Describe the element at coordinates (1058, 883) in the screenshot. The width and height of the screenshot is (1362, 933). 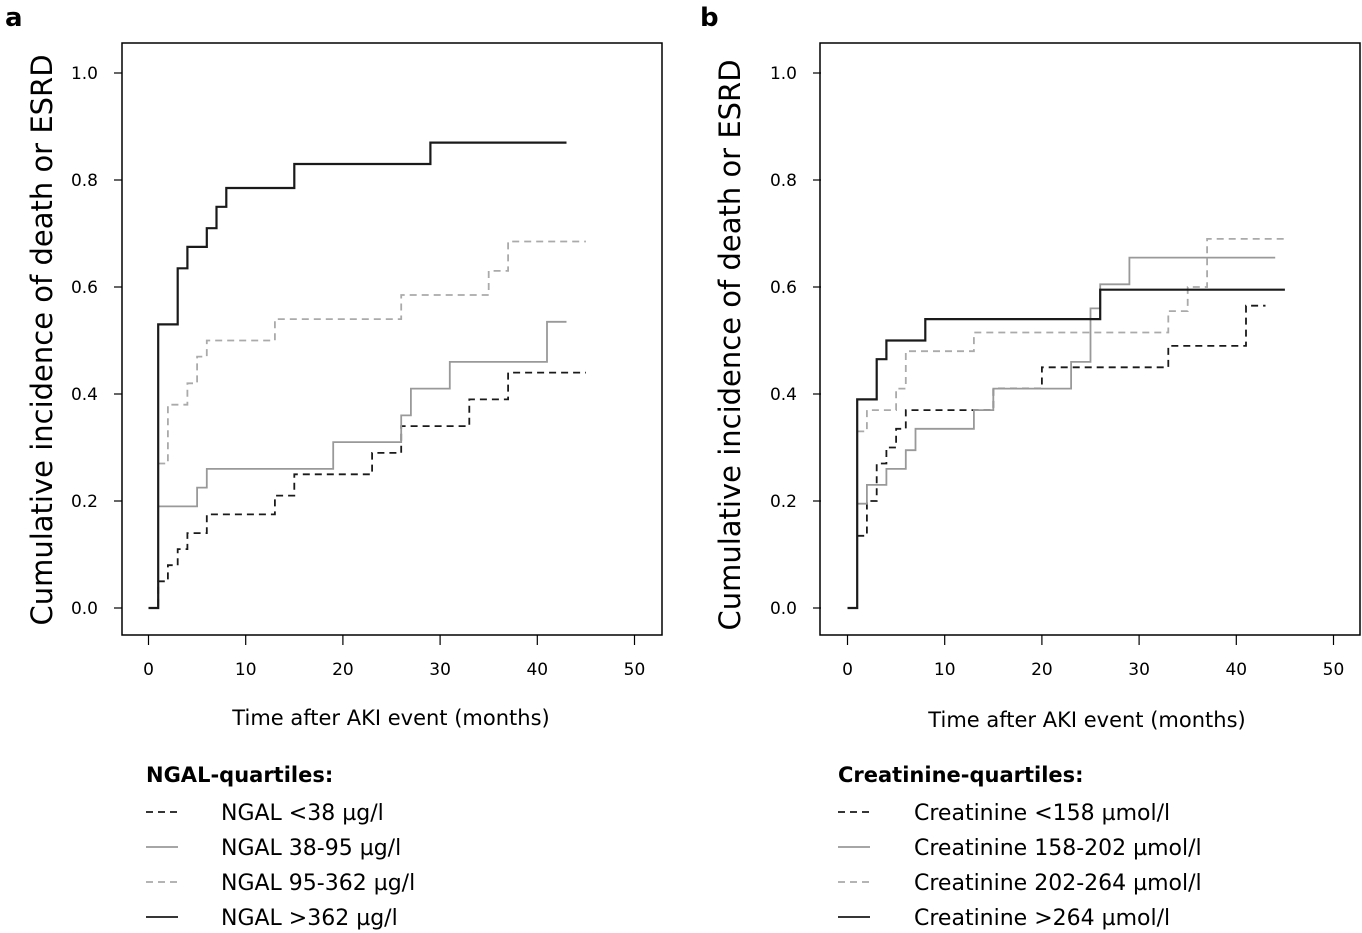
I see `legend-label: Creatinine 202-264 µmol/l` at that location.